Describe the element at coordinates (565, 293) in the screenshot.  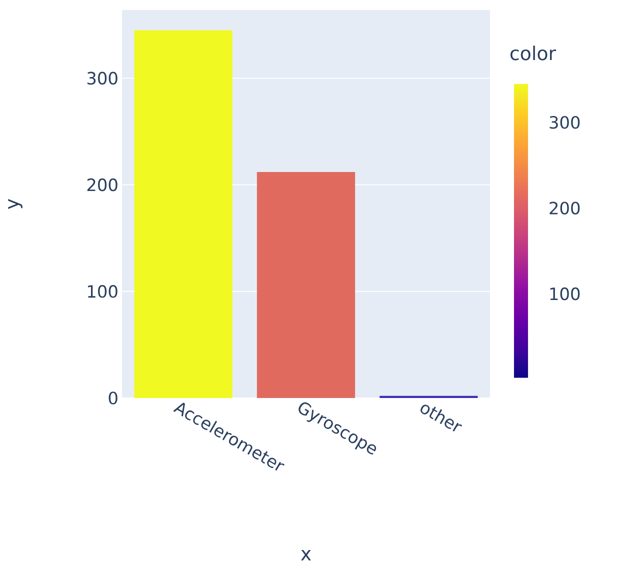
I see `color-bar-label: 100` at that location.